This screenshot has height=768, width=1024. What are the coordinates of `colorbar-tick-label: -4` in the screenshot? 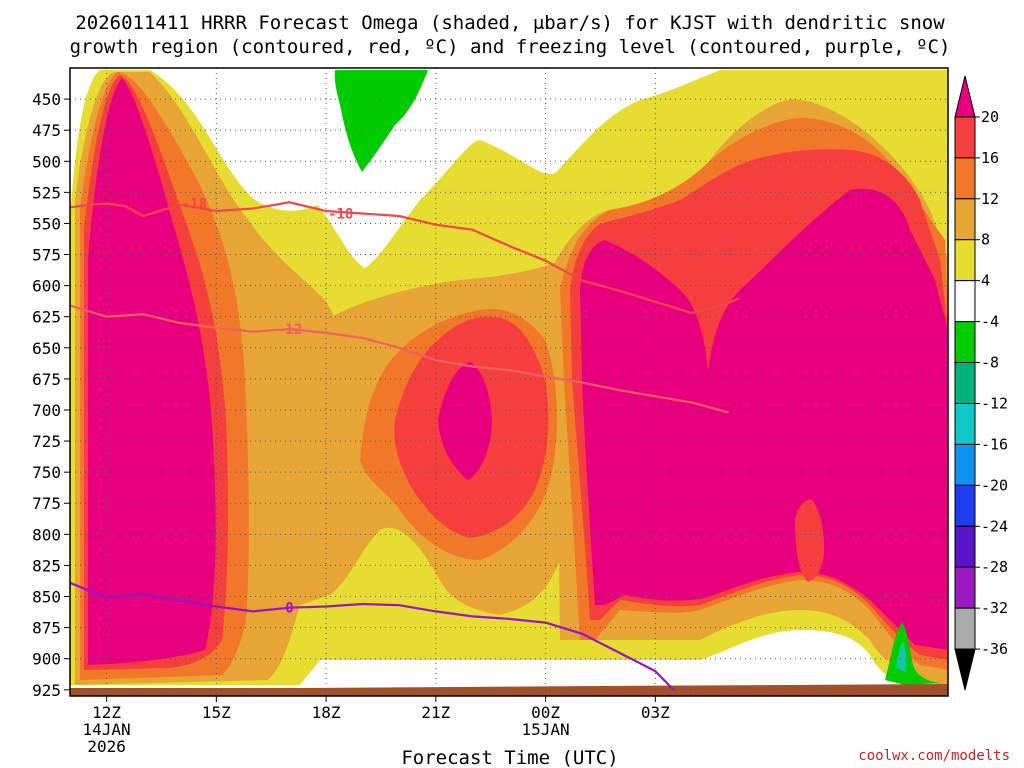 It's located at (990, 322).